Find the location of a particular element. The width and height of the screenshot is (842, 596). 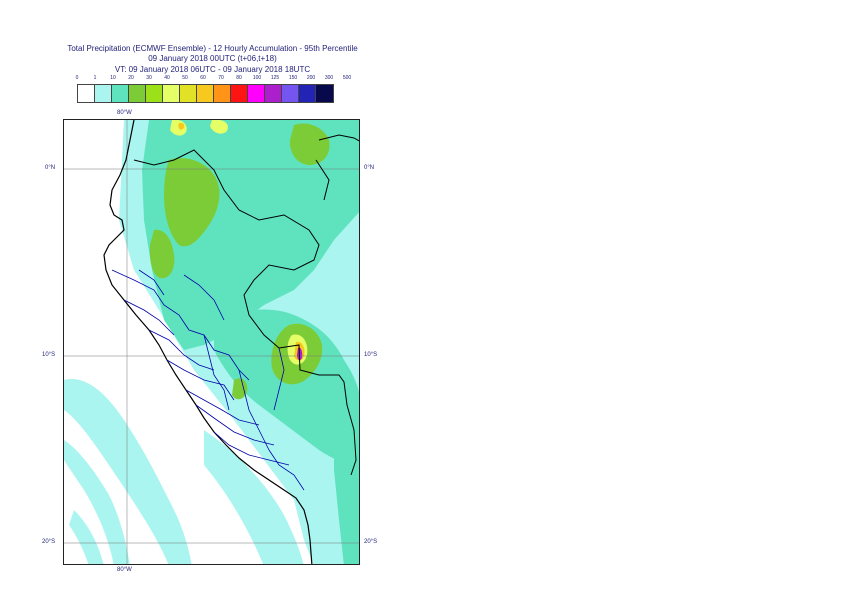

legend-label: 500 is located at coordinates (347, 78).